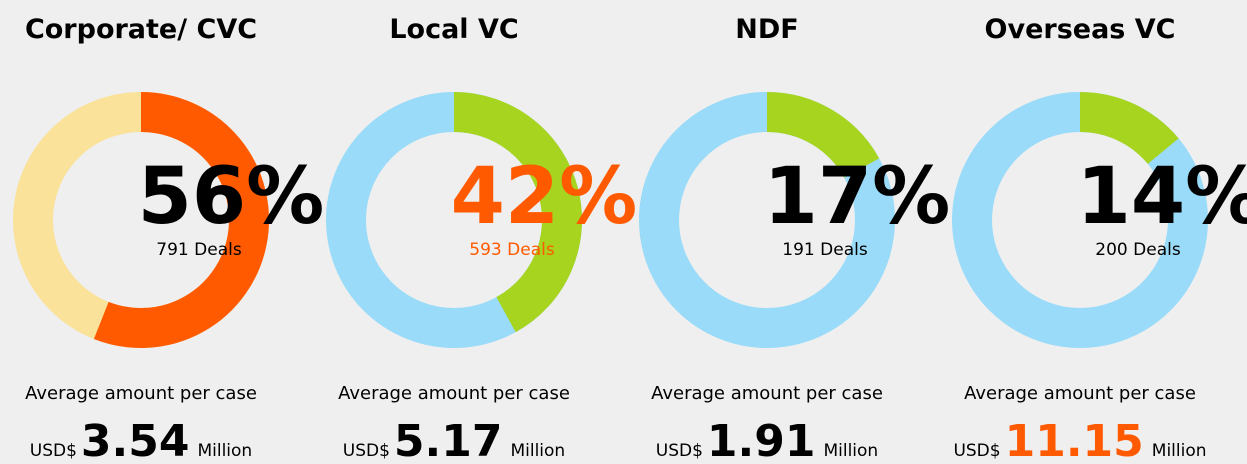 The image size is (1247, 464). Describe the element at coordinates (448, 440) in the screenshot. I see `amount: 5.17` at that location.